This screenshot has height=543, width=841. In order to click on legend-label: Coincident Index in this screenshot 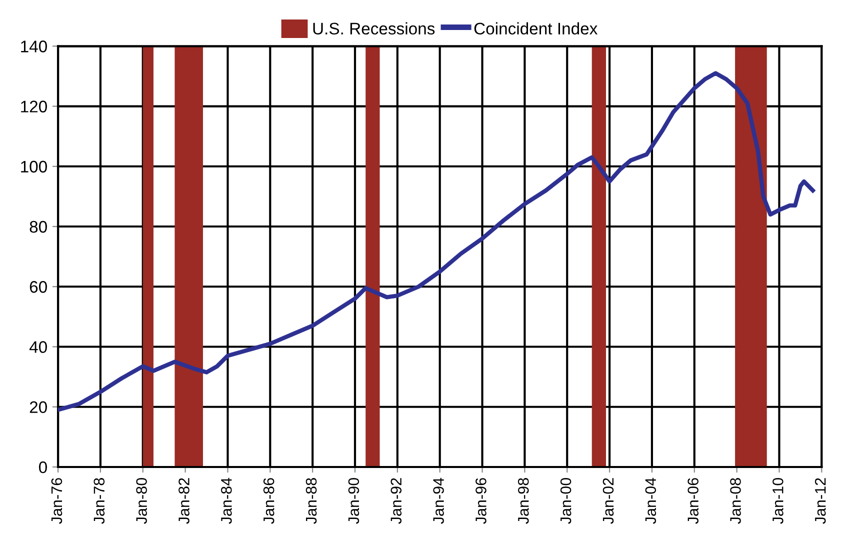, I will do `click(536, 28)`.